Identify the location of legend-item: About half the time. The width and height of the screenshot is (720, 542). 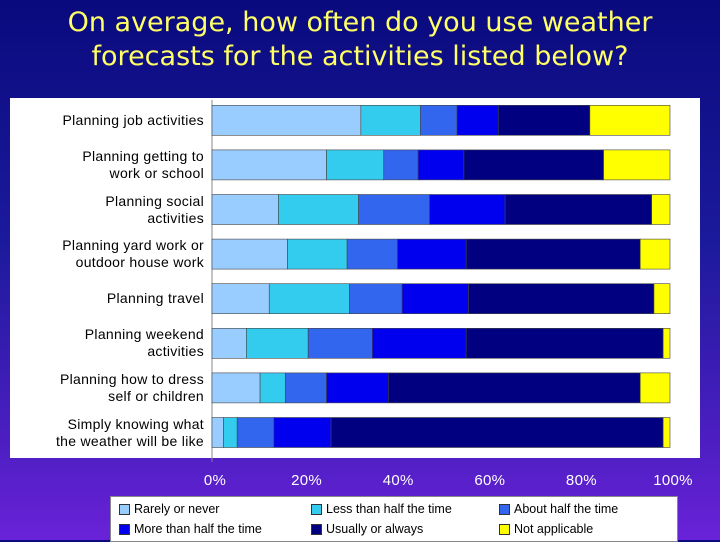
(558, 509).